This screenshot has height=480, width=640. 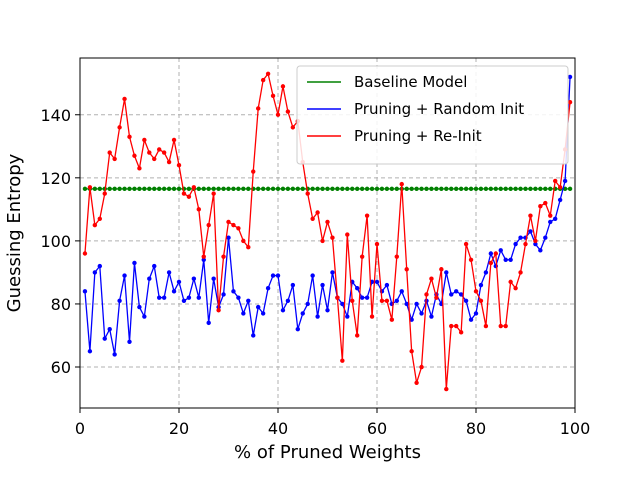 I want to click on x-axis-label: % of Pruned Weights, so click(x=327, y=452).